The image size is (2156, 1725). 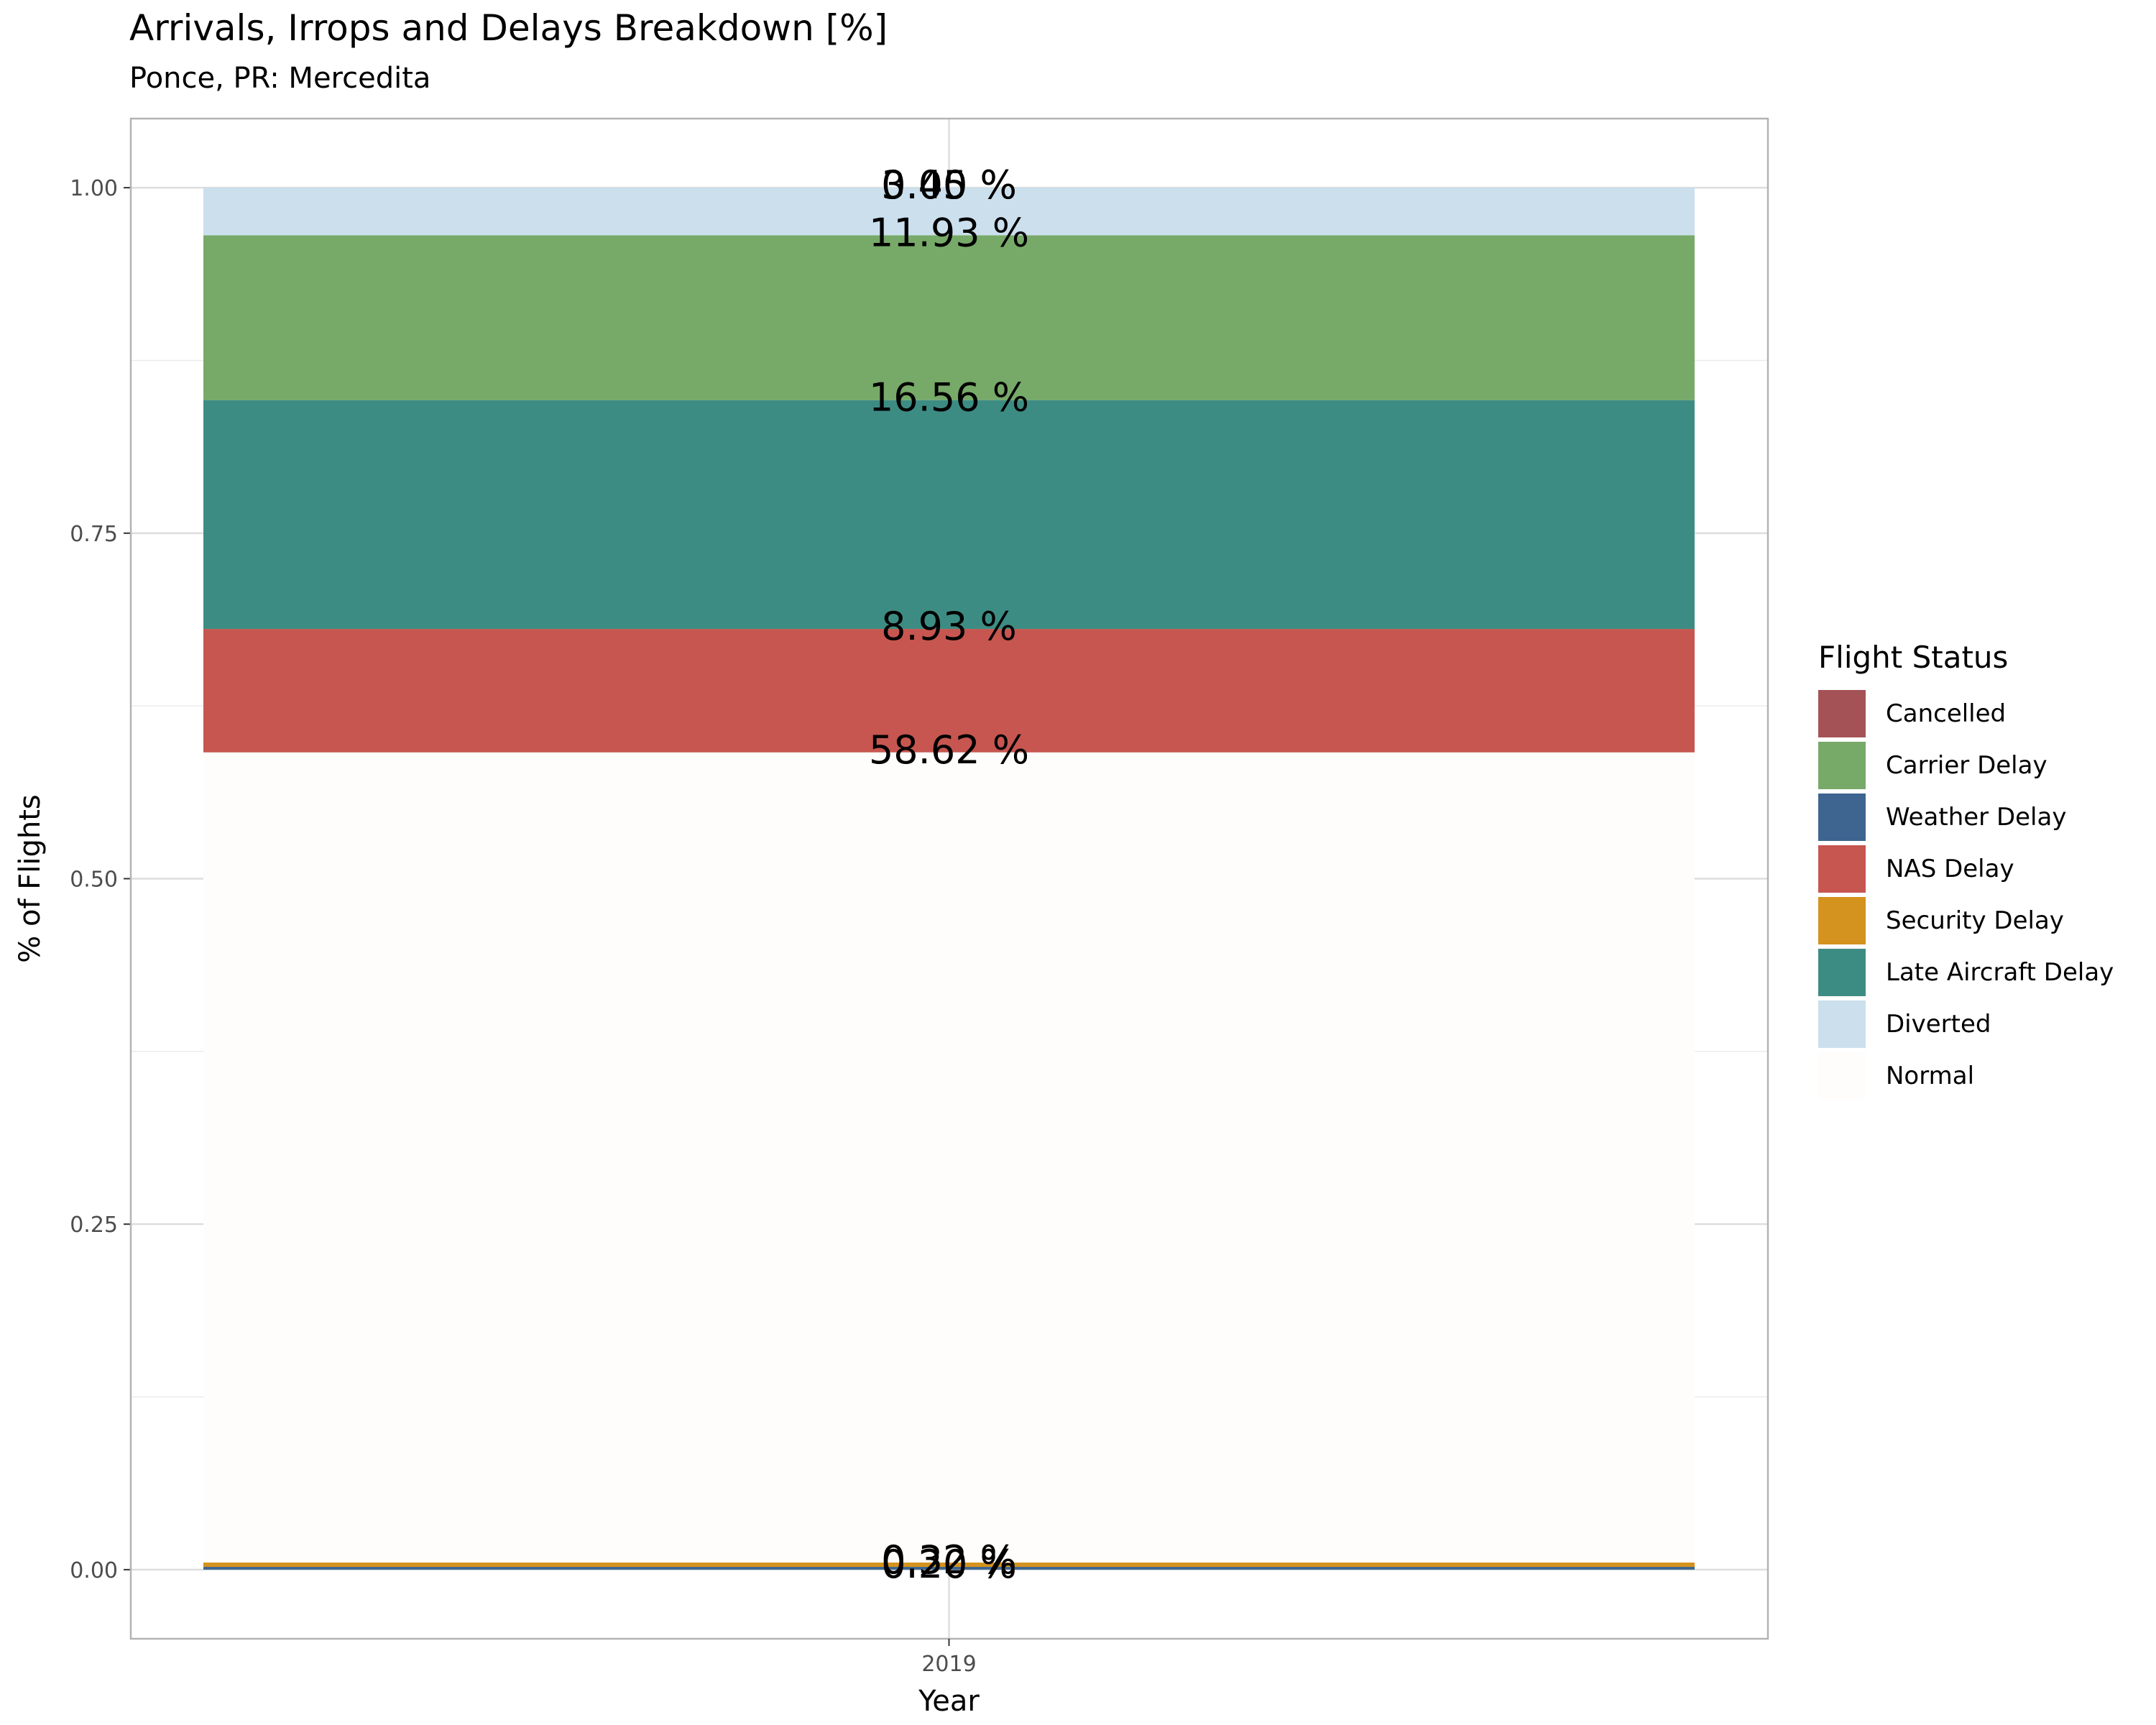 What do you see at coordinates (1913, 657) in the screenshot?
I see `legend-title: Flight Status` at bounding box center [1913, 657].